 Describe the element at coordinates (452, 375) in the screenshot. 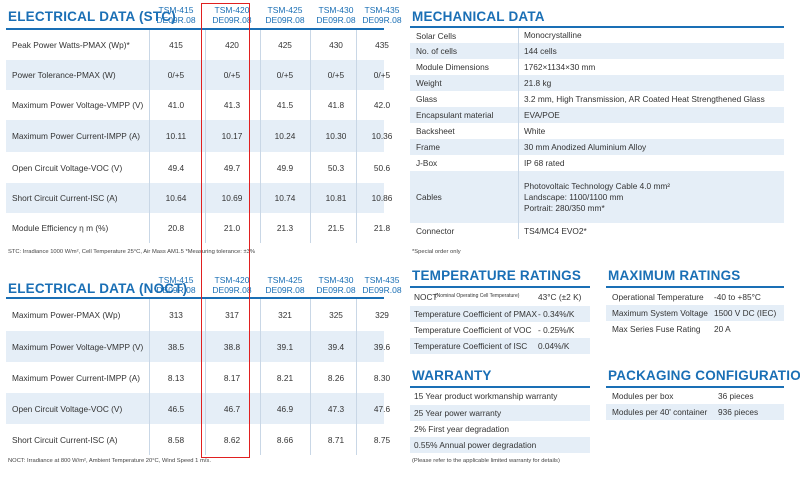

I see `warranty-title: WARRANTY` at that location.